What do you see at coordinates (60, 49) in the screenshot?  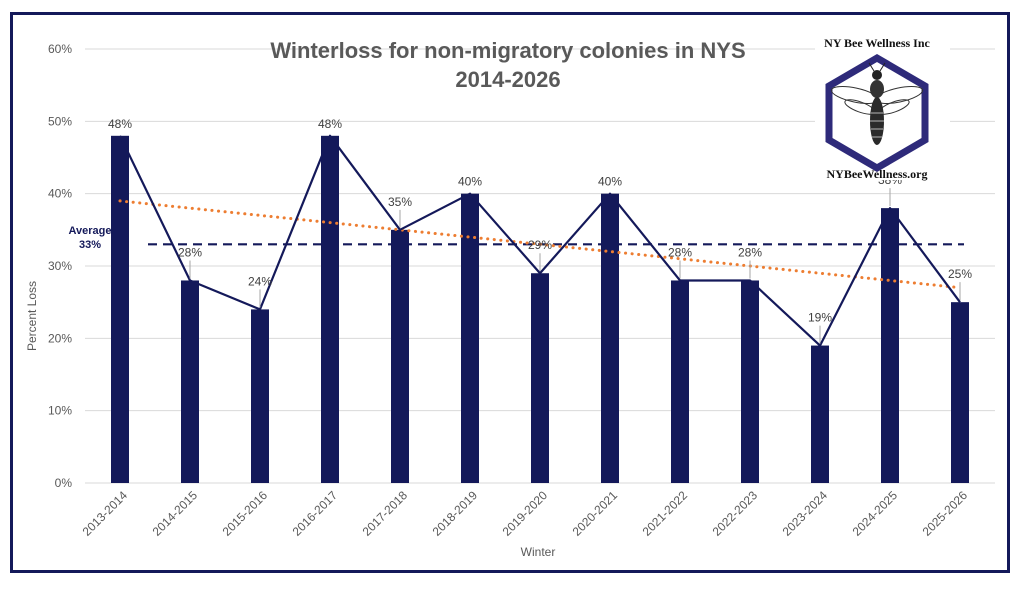 I see `y-tick-label: 60%` at bounding box center [60, 49].